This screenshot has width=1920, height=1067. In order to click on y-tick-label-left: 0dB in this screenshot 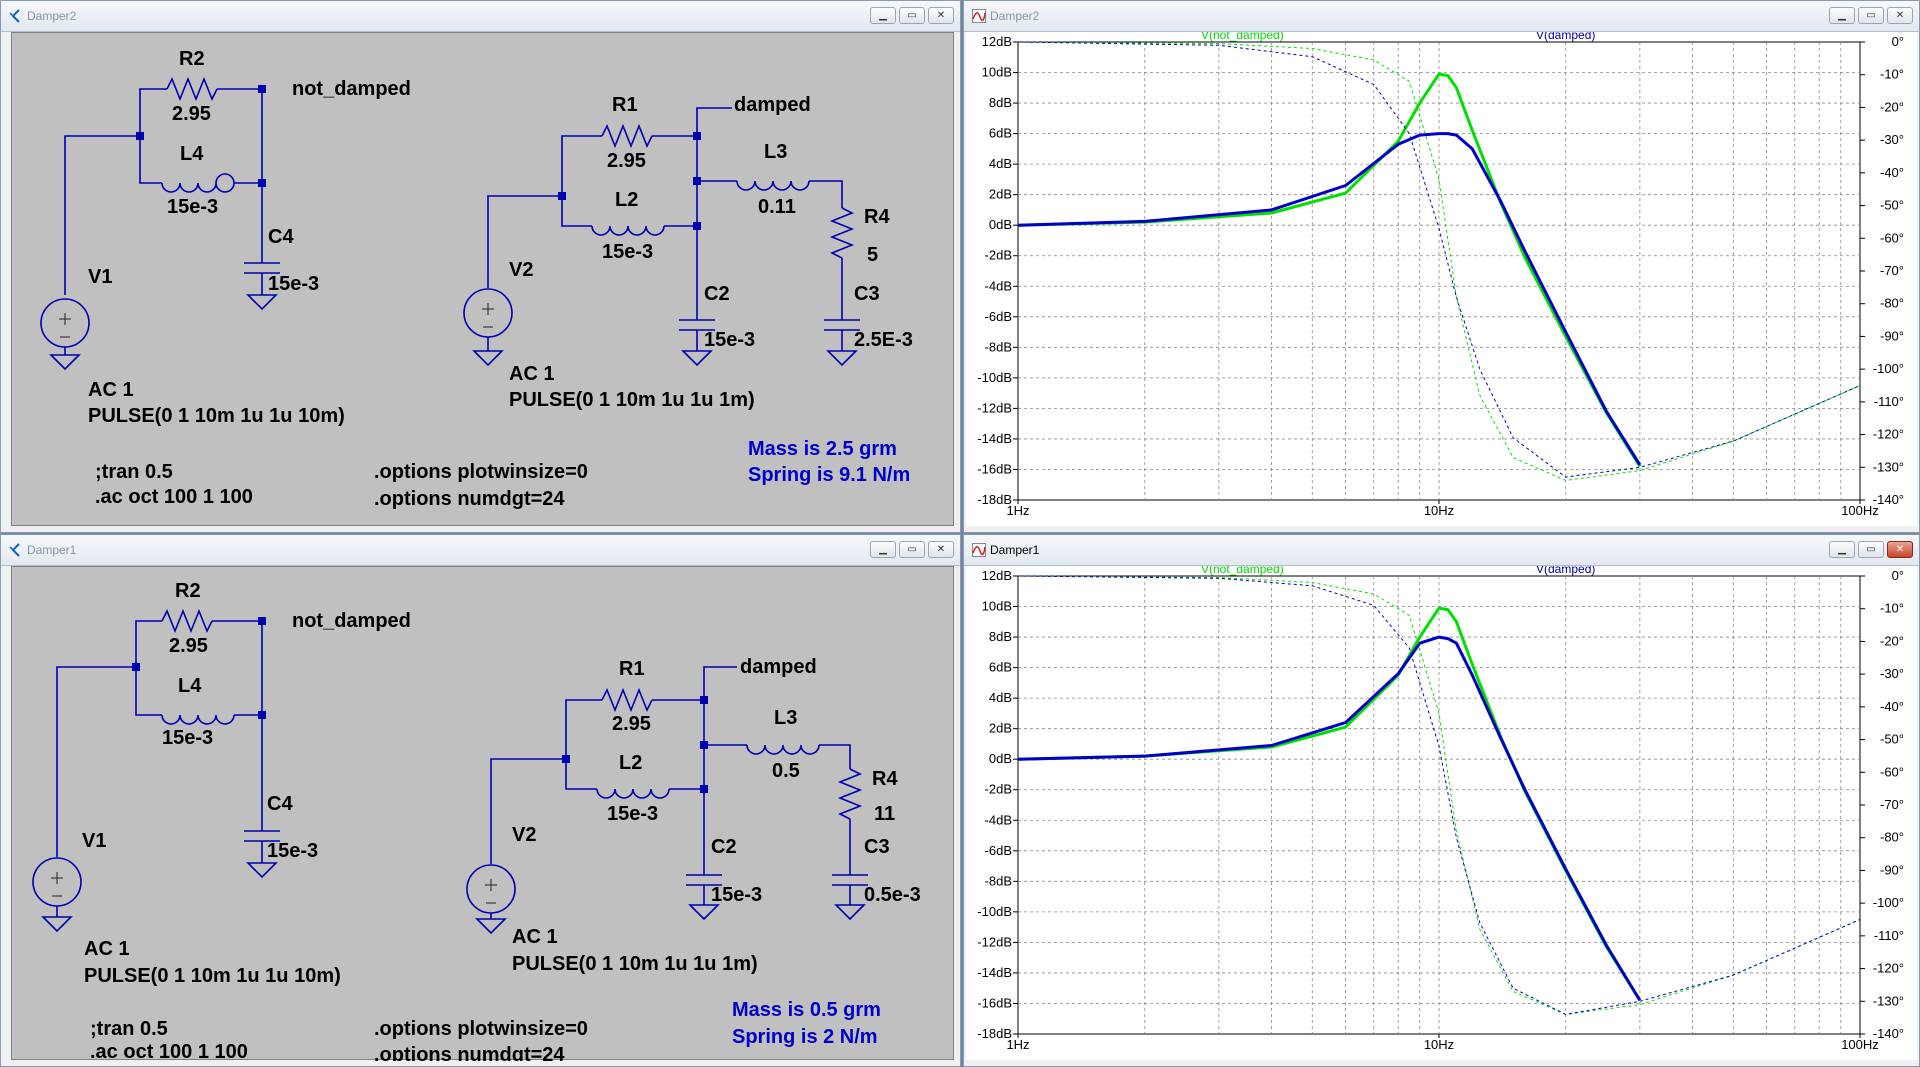, I will do `click(1000, 758)`.